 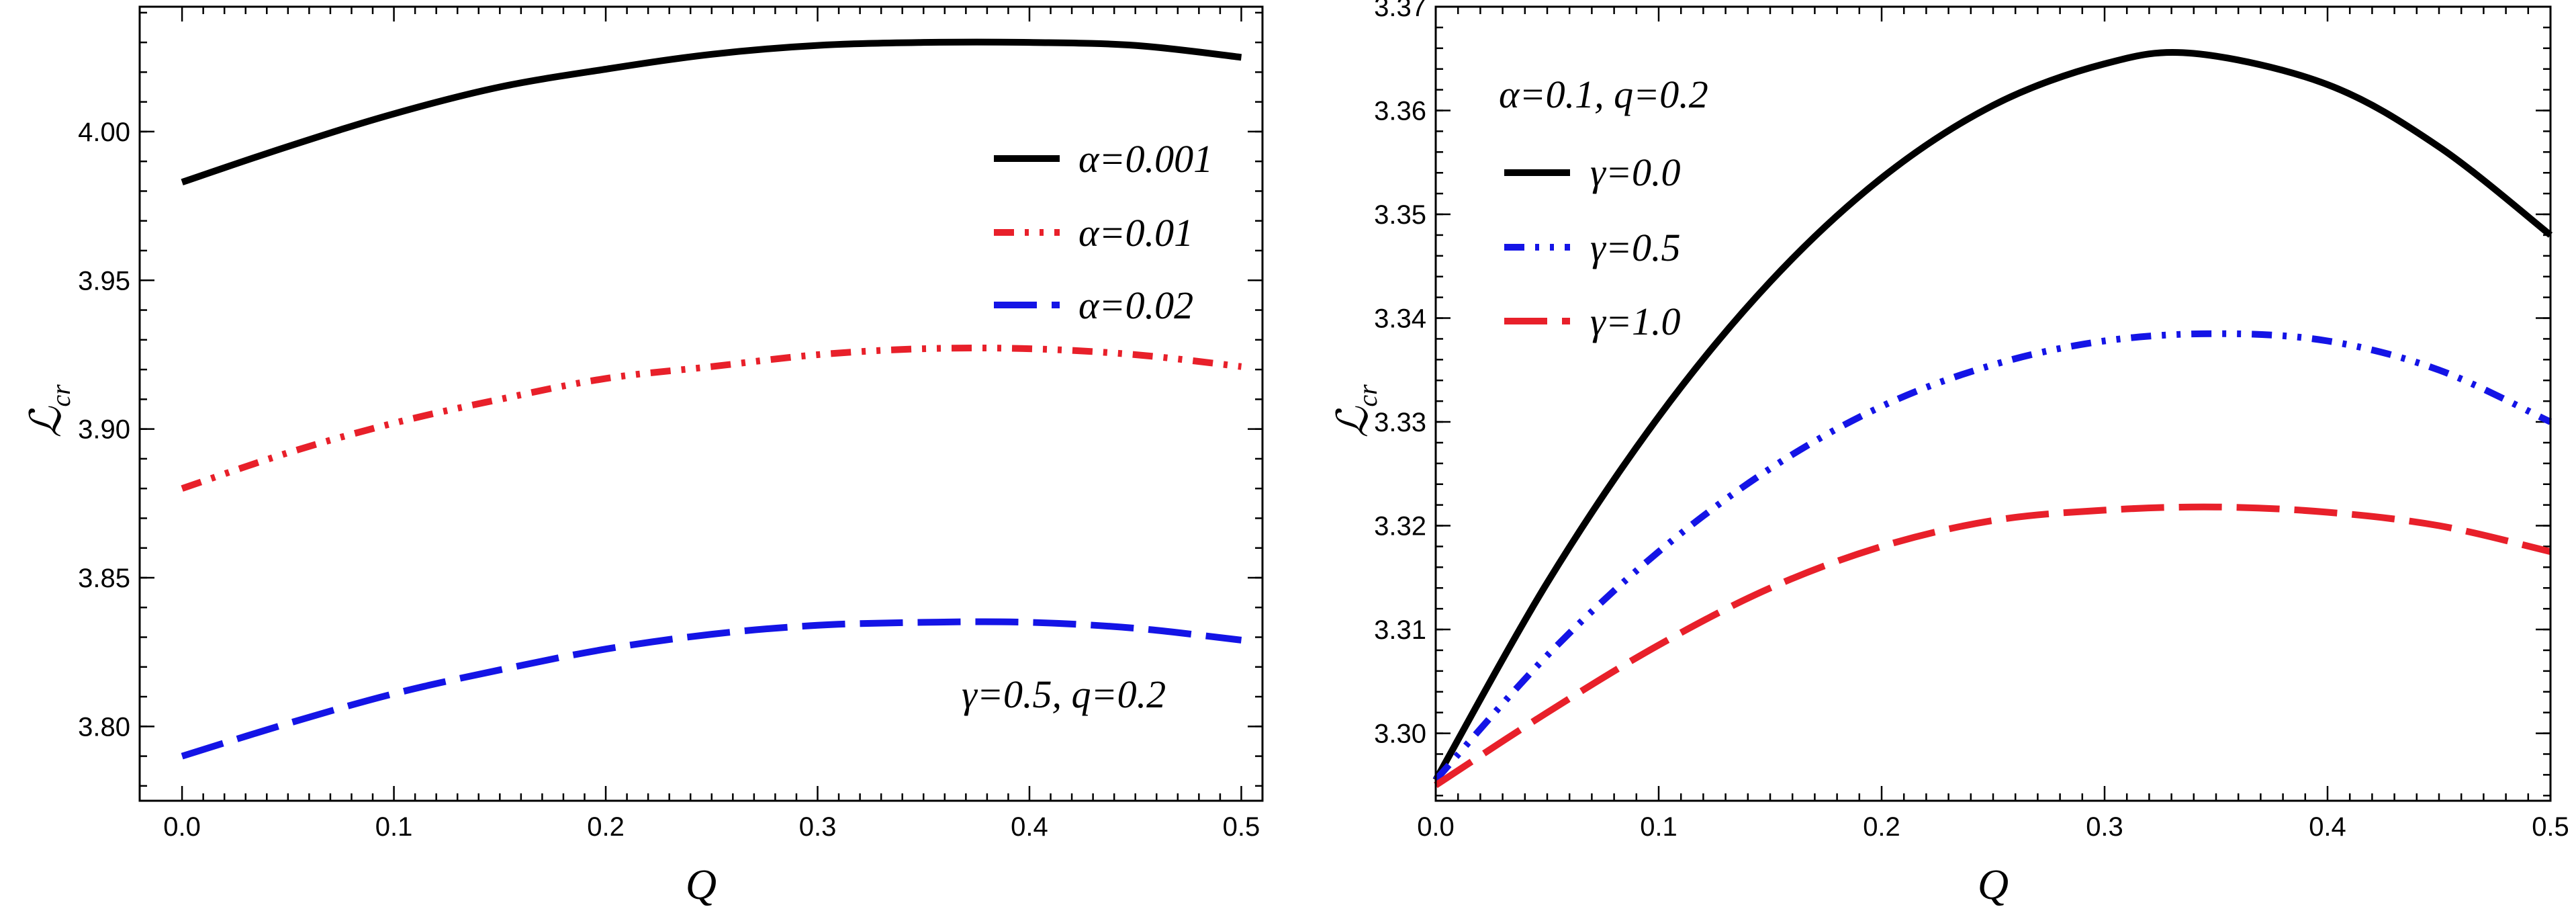 What do you see at coordinates (1635, 321) in the screenshot?
I see `legend-label-gamma-10: γ=1.0` at bounding box center [1635, 321].